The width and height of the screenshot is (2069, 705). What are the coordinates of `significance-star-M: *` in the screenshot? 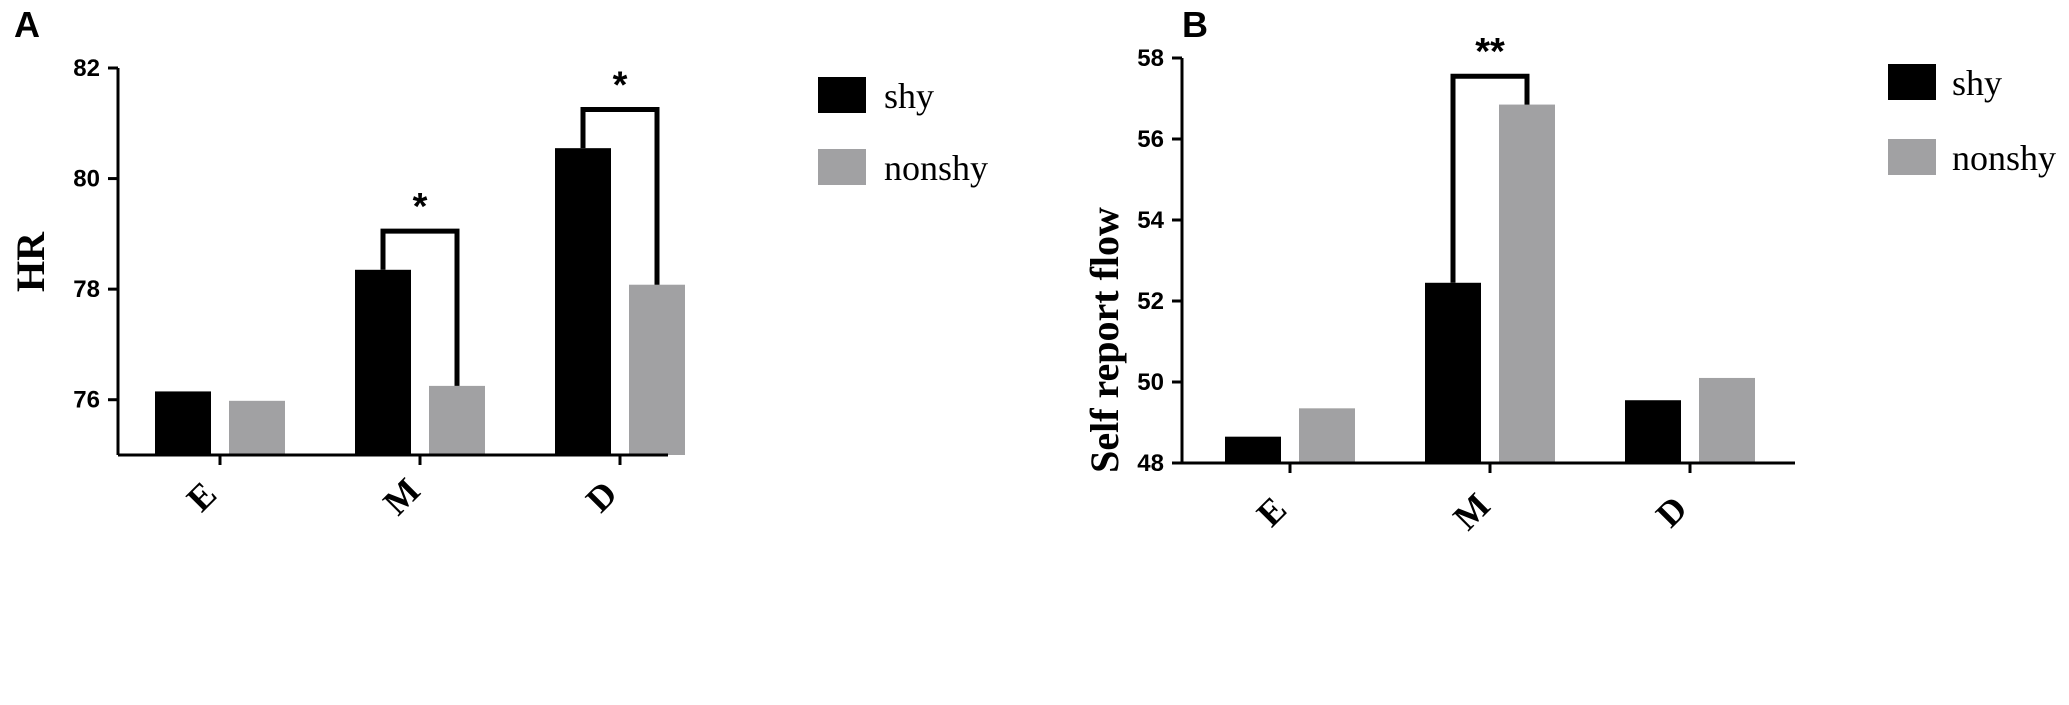 It's located at (420, 207).